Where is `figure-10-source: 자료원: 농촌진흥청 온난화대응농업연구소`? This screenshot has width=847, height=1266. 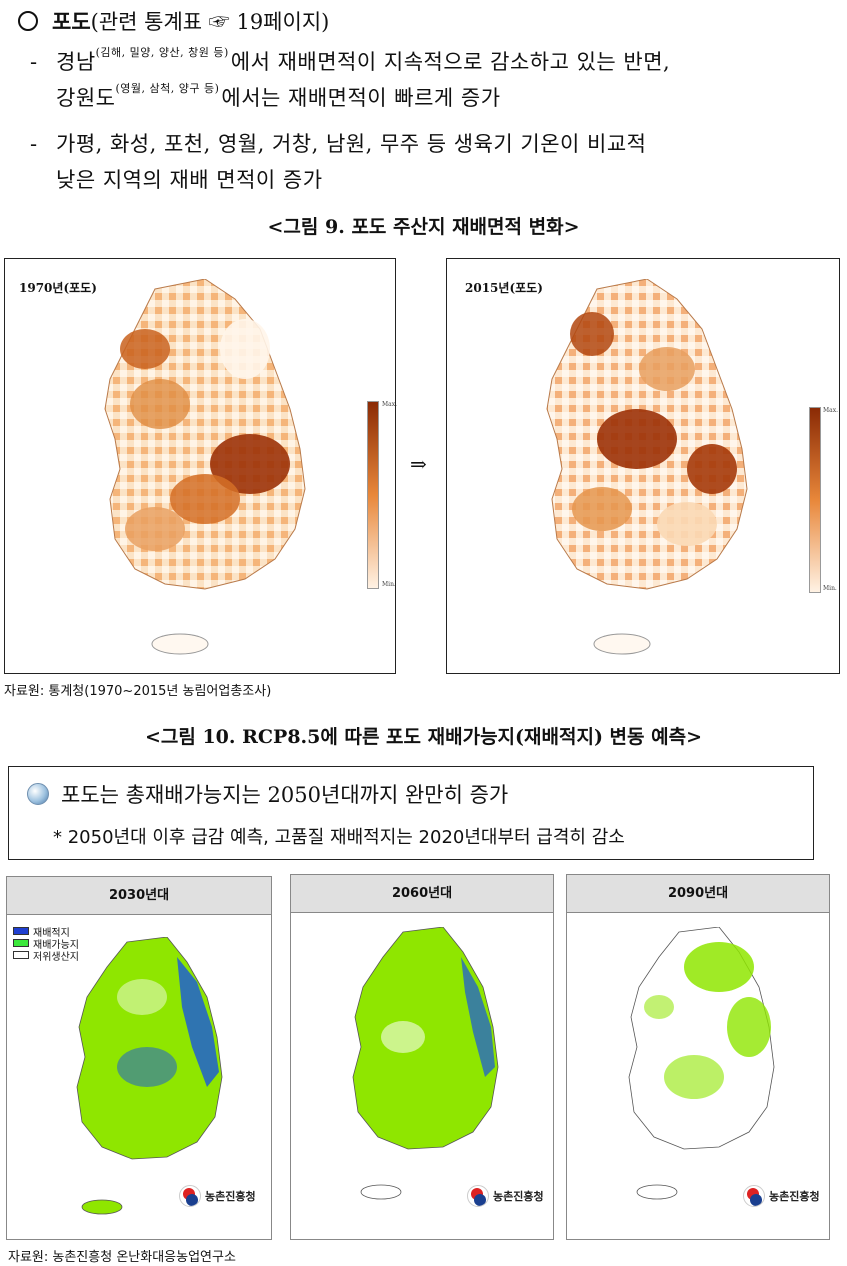
figure-10-source: 자료원: 농촌진흥청 온난화대응농업연구소 is located at coordinates (122, 1257).